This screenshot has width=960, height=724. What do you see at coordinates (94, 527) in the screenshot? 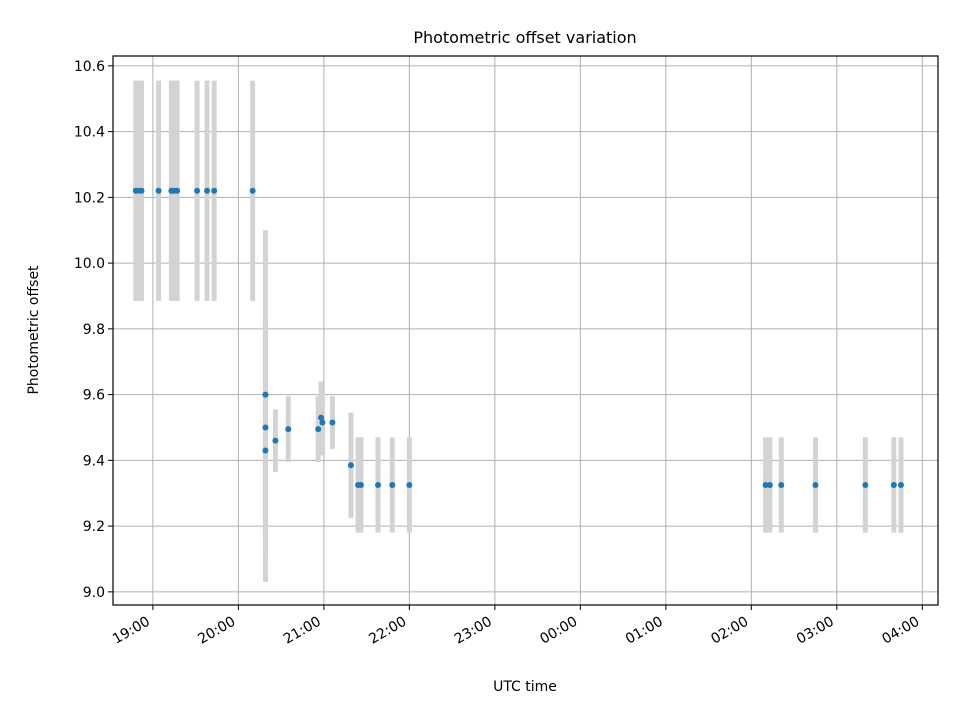
I see `y-tick-label: 9.2` at bounding box center [94, 527].